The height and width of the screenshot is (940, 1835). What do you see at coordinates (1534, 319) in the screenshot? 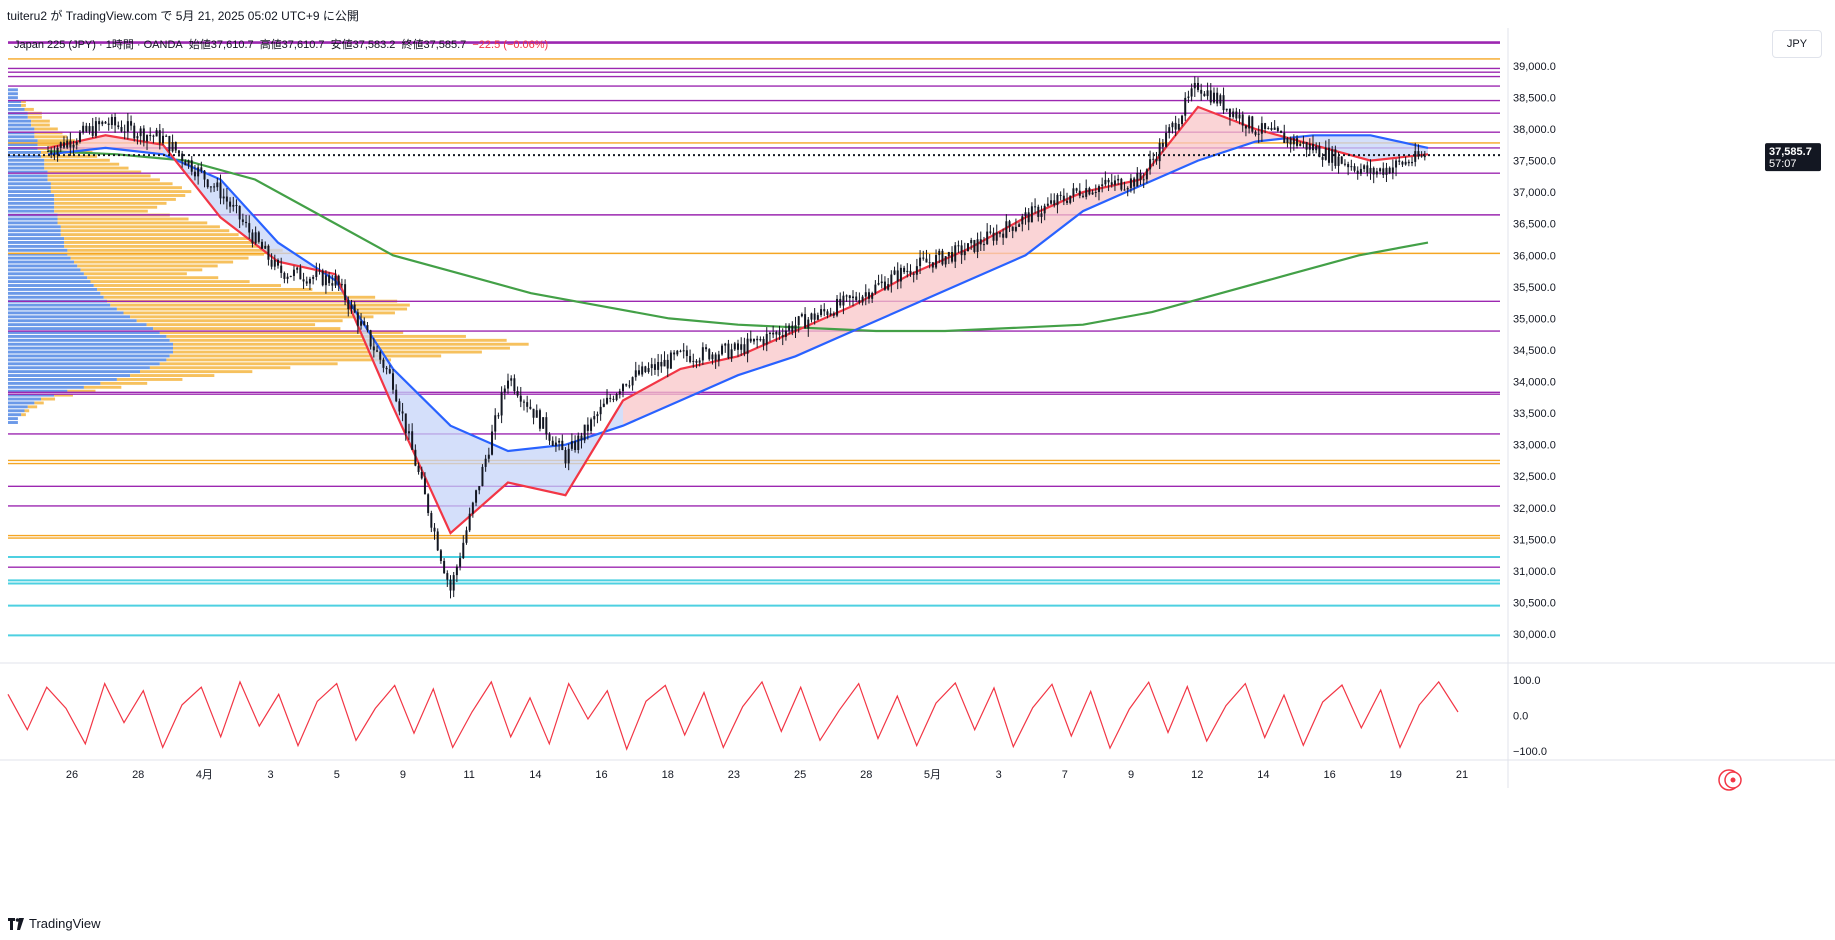
I see `y-tick-label: 35,000.0` at bounding box center [1534, 319].